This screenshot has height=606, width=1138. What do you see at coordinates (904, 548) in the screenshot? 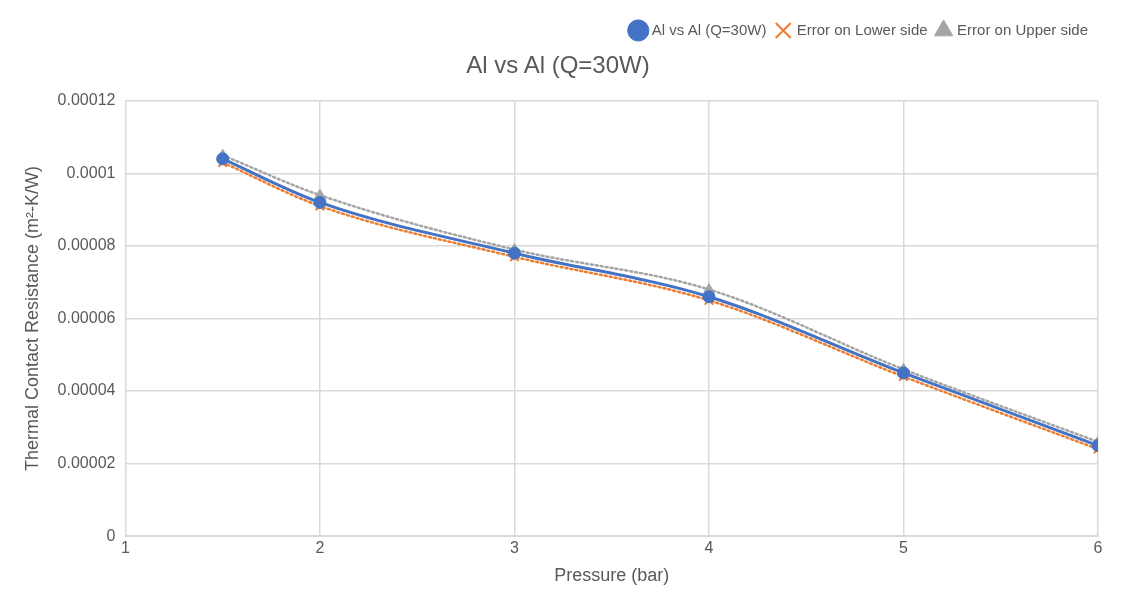
I see `x-tick-label: 5` at bounding box center [904, 548].